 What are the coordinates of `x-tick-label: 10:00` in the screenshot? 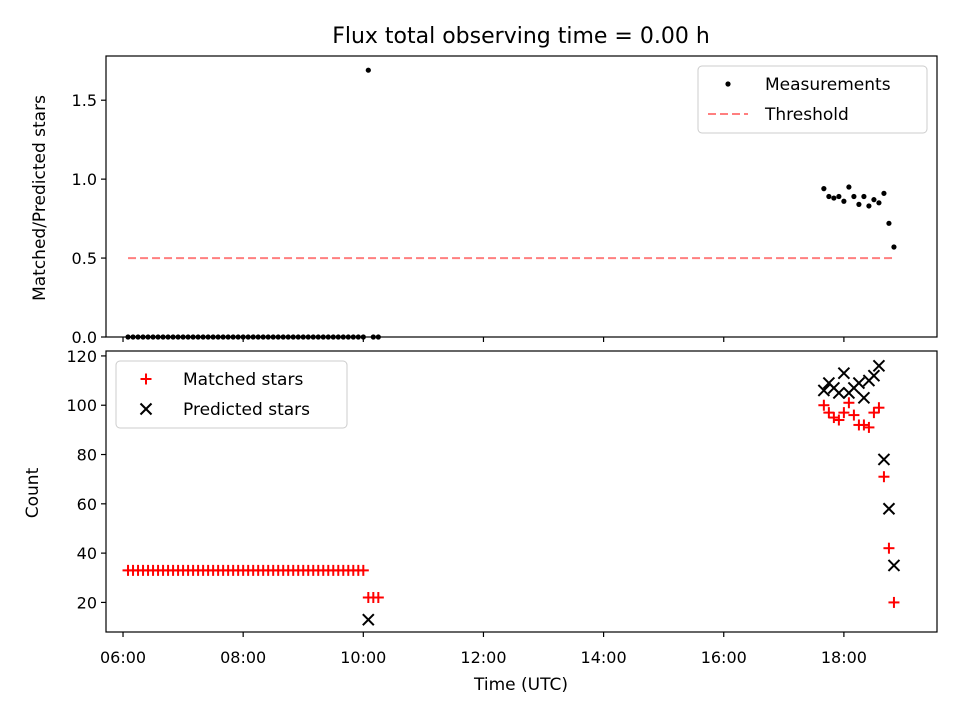 It's located at (363, 657).